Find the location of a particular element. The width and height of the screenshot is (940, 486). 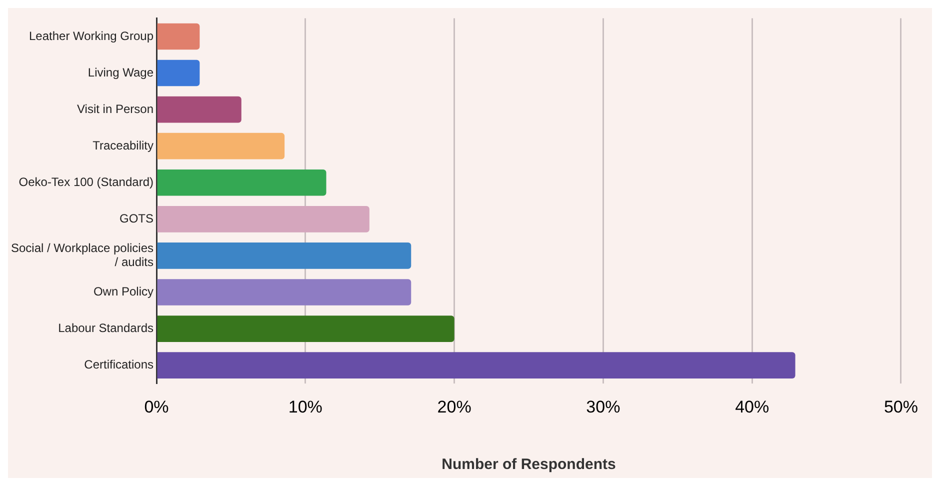

x-tick-label: 40% is located at coordinates (752, 406).